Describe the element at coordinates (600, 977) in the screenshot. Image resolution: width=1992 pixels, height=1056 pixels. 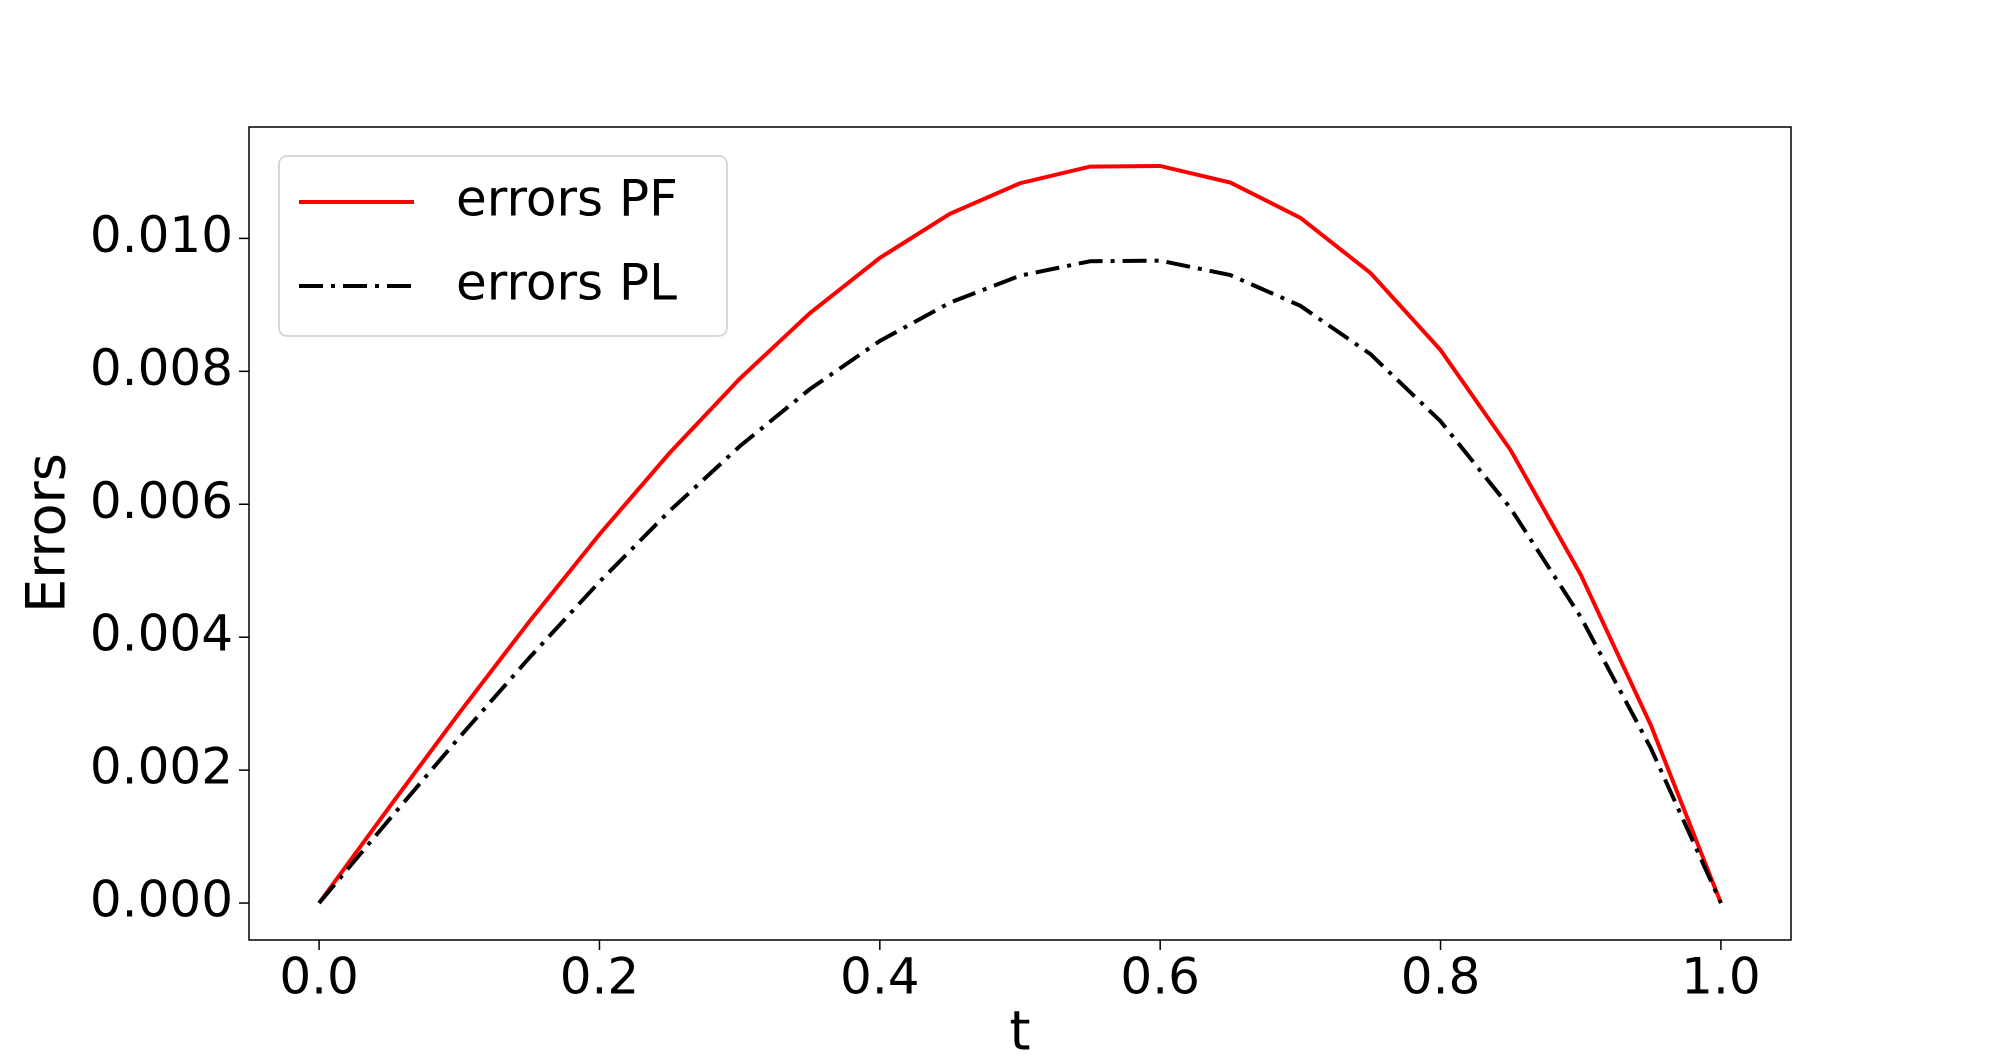
I see `x-tick-label: 0.2` at that location.